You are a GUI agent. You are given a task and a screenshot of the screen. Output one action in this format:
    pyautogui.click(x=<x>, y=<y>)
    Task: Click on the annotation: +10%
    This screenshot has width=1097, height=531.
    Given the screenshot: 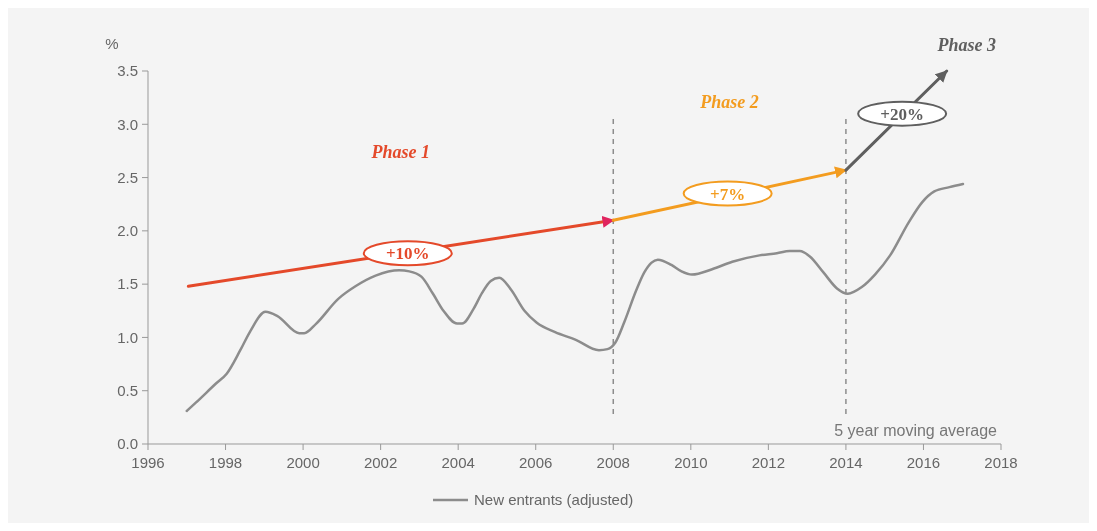 What is the action you would take?
    pyautogui.click(x=407, y=254)
    